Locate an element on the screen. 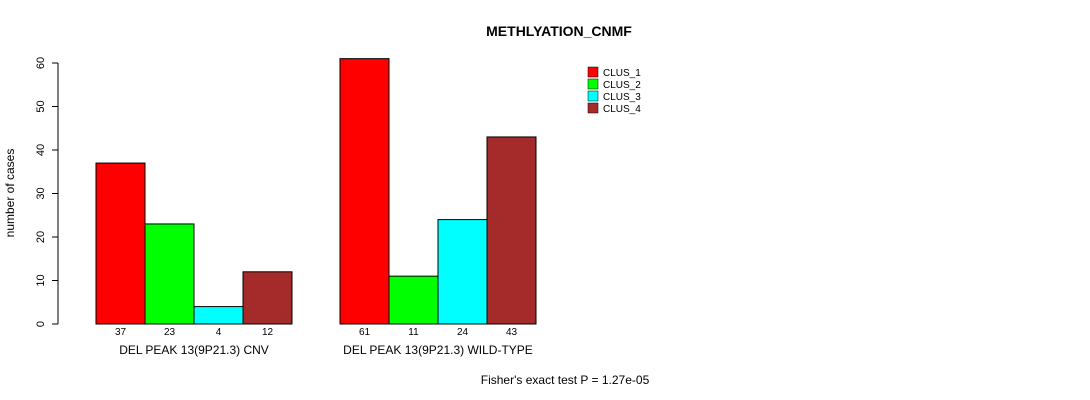 This screenshot has width=1090, height=400. y-tick-label: 50 is located at coordinates (41, 106).